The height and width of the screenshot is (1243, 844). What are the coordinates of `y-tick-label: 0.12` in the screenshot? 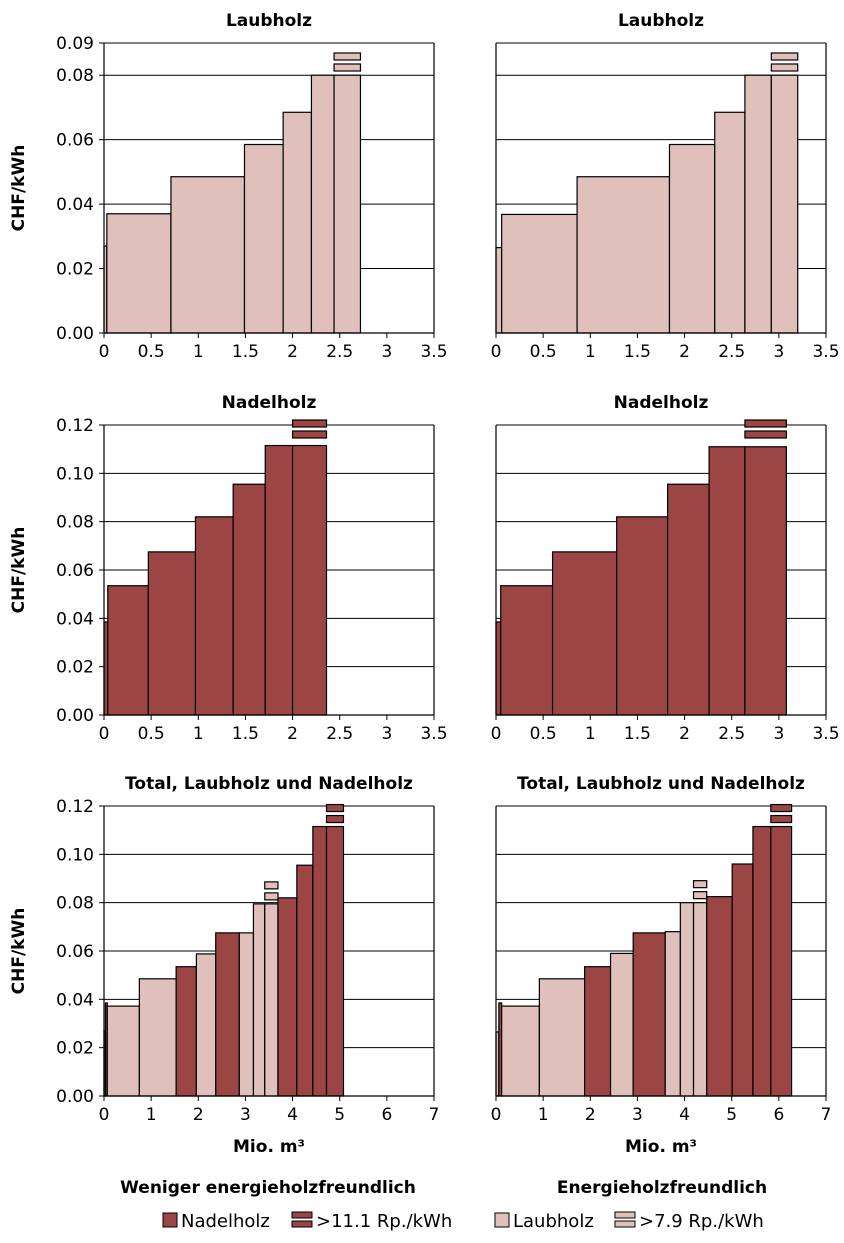 It's located at (75, 426).